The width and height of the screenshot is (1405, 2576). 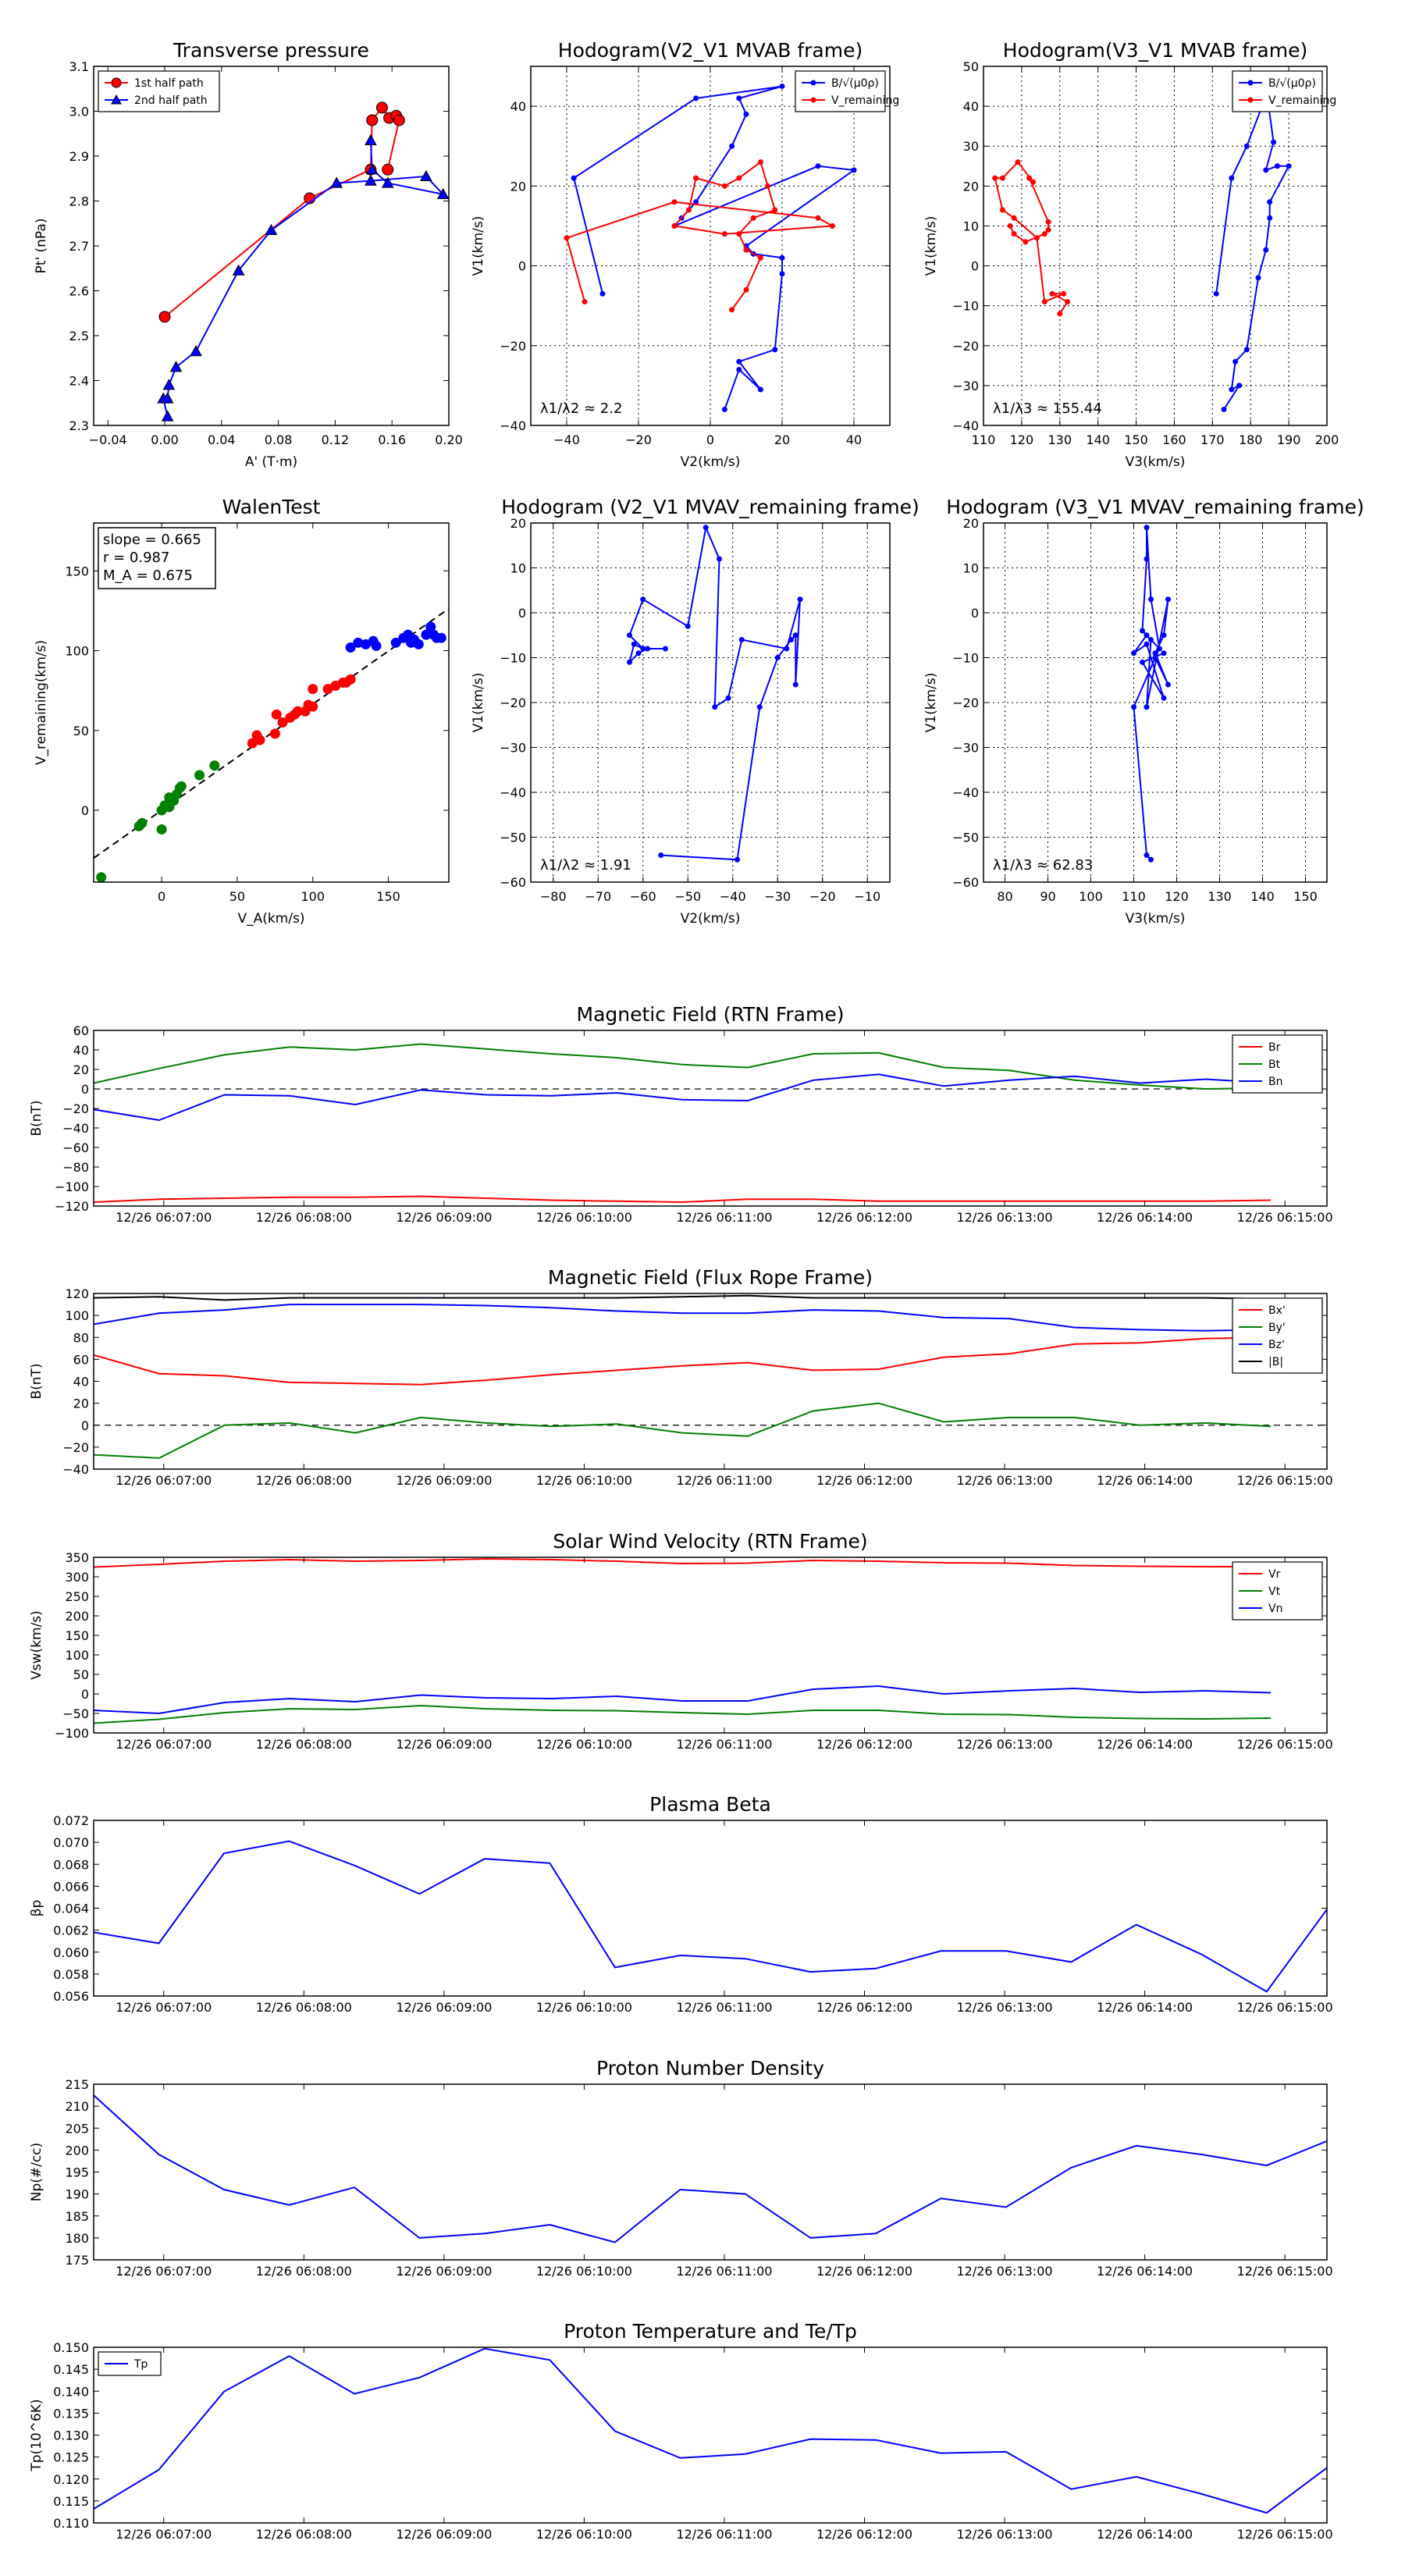 I want to click on y-tick-label: 150, so click(x=77, y=1636).